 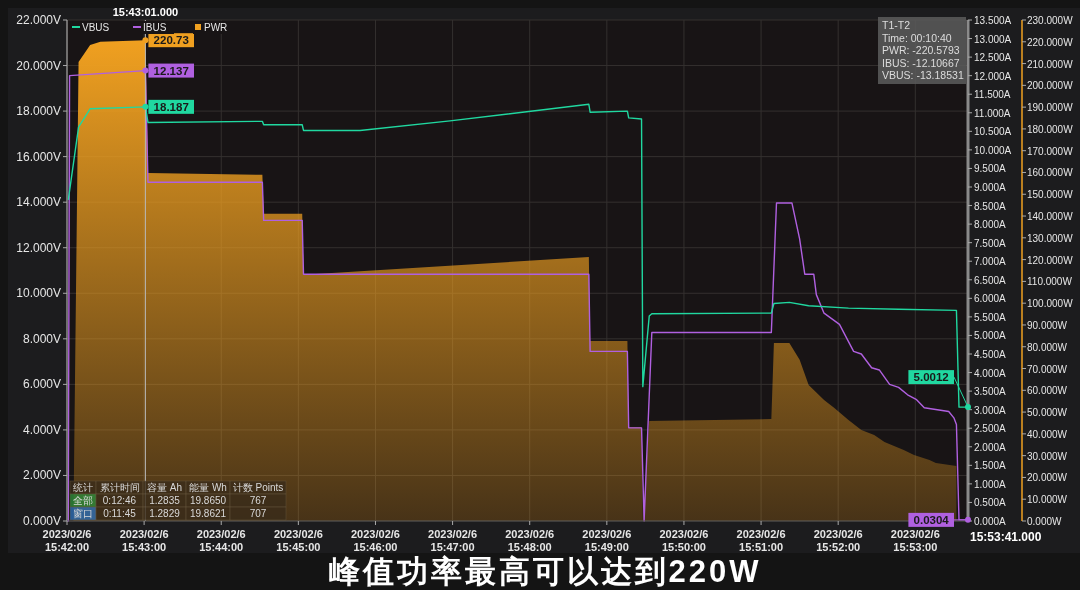 What do you see at coordinates (1050, 42) in the screenshot?
I see `y3-tick-label: 220.000W` at bounding box center [1050, 42].